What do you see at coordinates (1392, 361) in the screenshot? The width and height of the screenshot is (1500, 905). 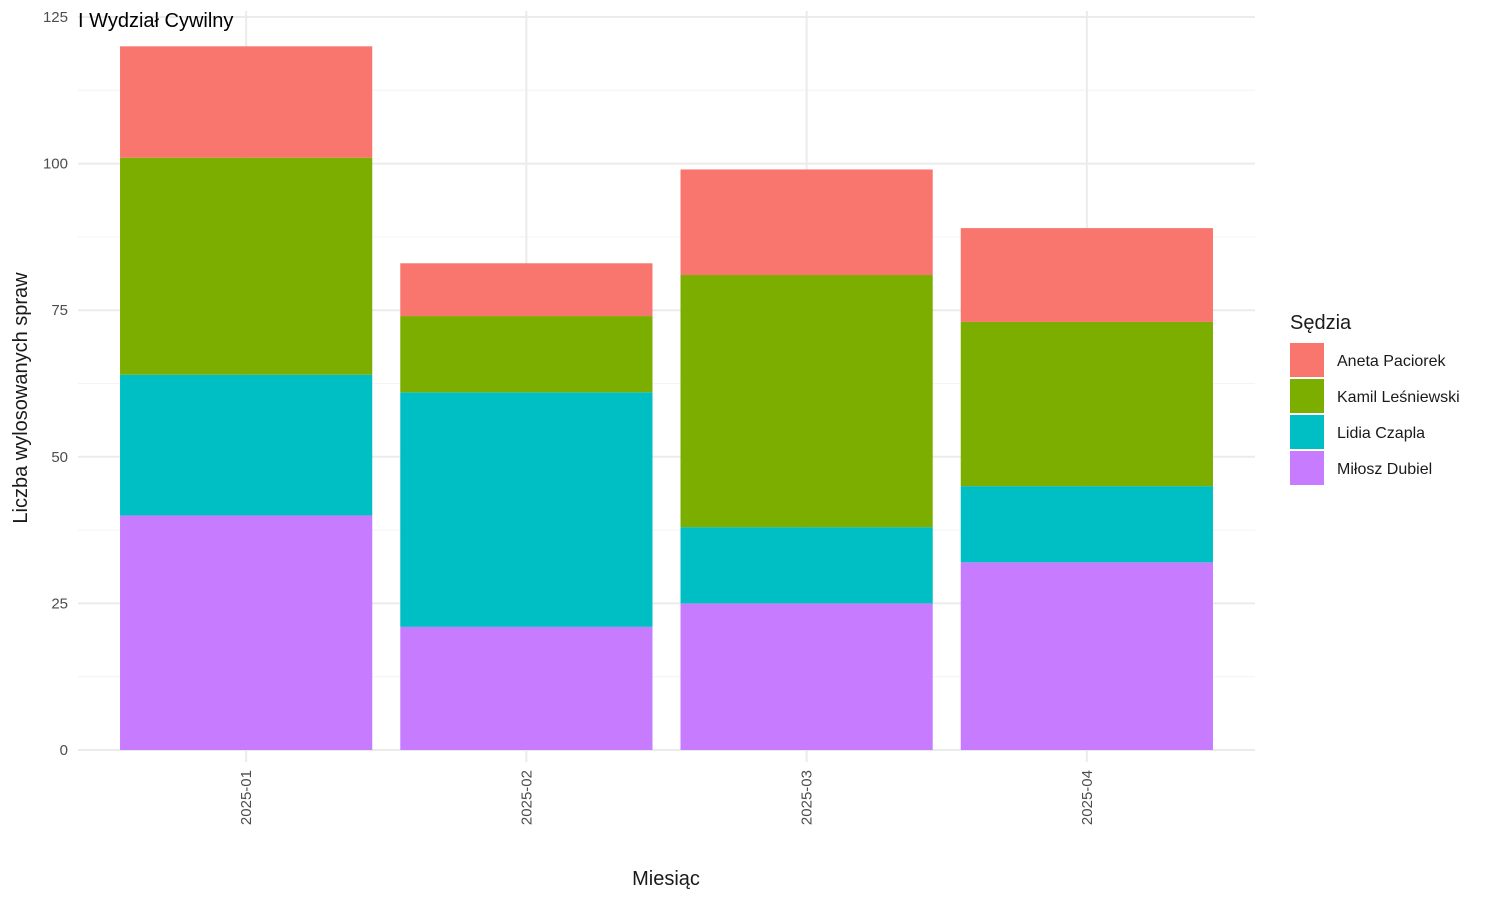 I see `legend-label: Aneta Paciorek` at bounding box center [1392, 361].